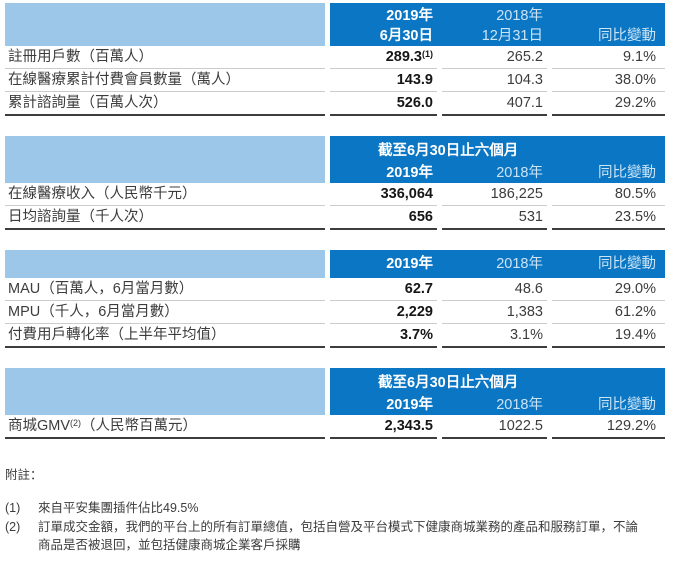 The height and width of the screenshot is (561, 689). I want to click on table-header: 2019年 2018年 6月30日 12月31日 同比變動, so click(335, 24).